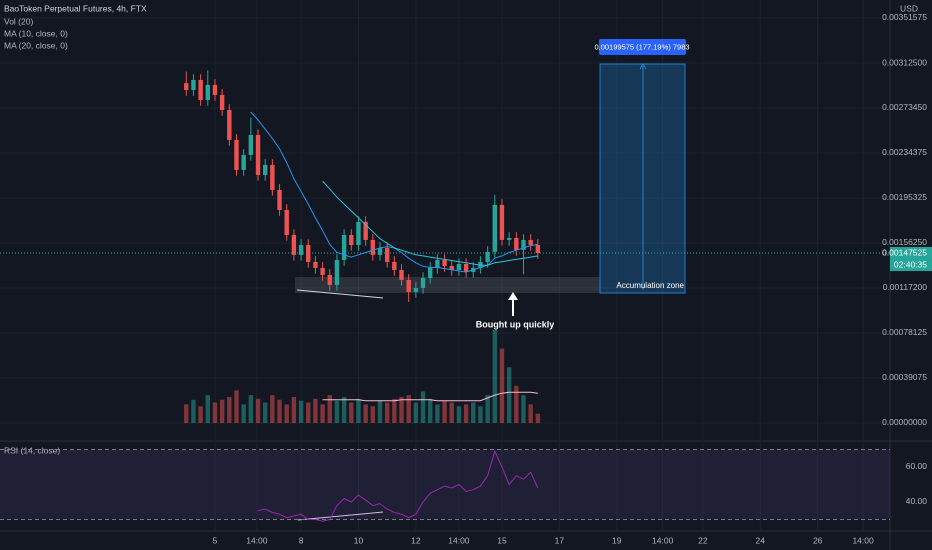  What do you see at coordinates (904, 242) in the screenshot?
I see `y-tick-label: 0.00156250` at bounding box center [904, 242].